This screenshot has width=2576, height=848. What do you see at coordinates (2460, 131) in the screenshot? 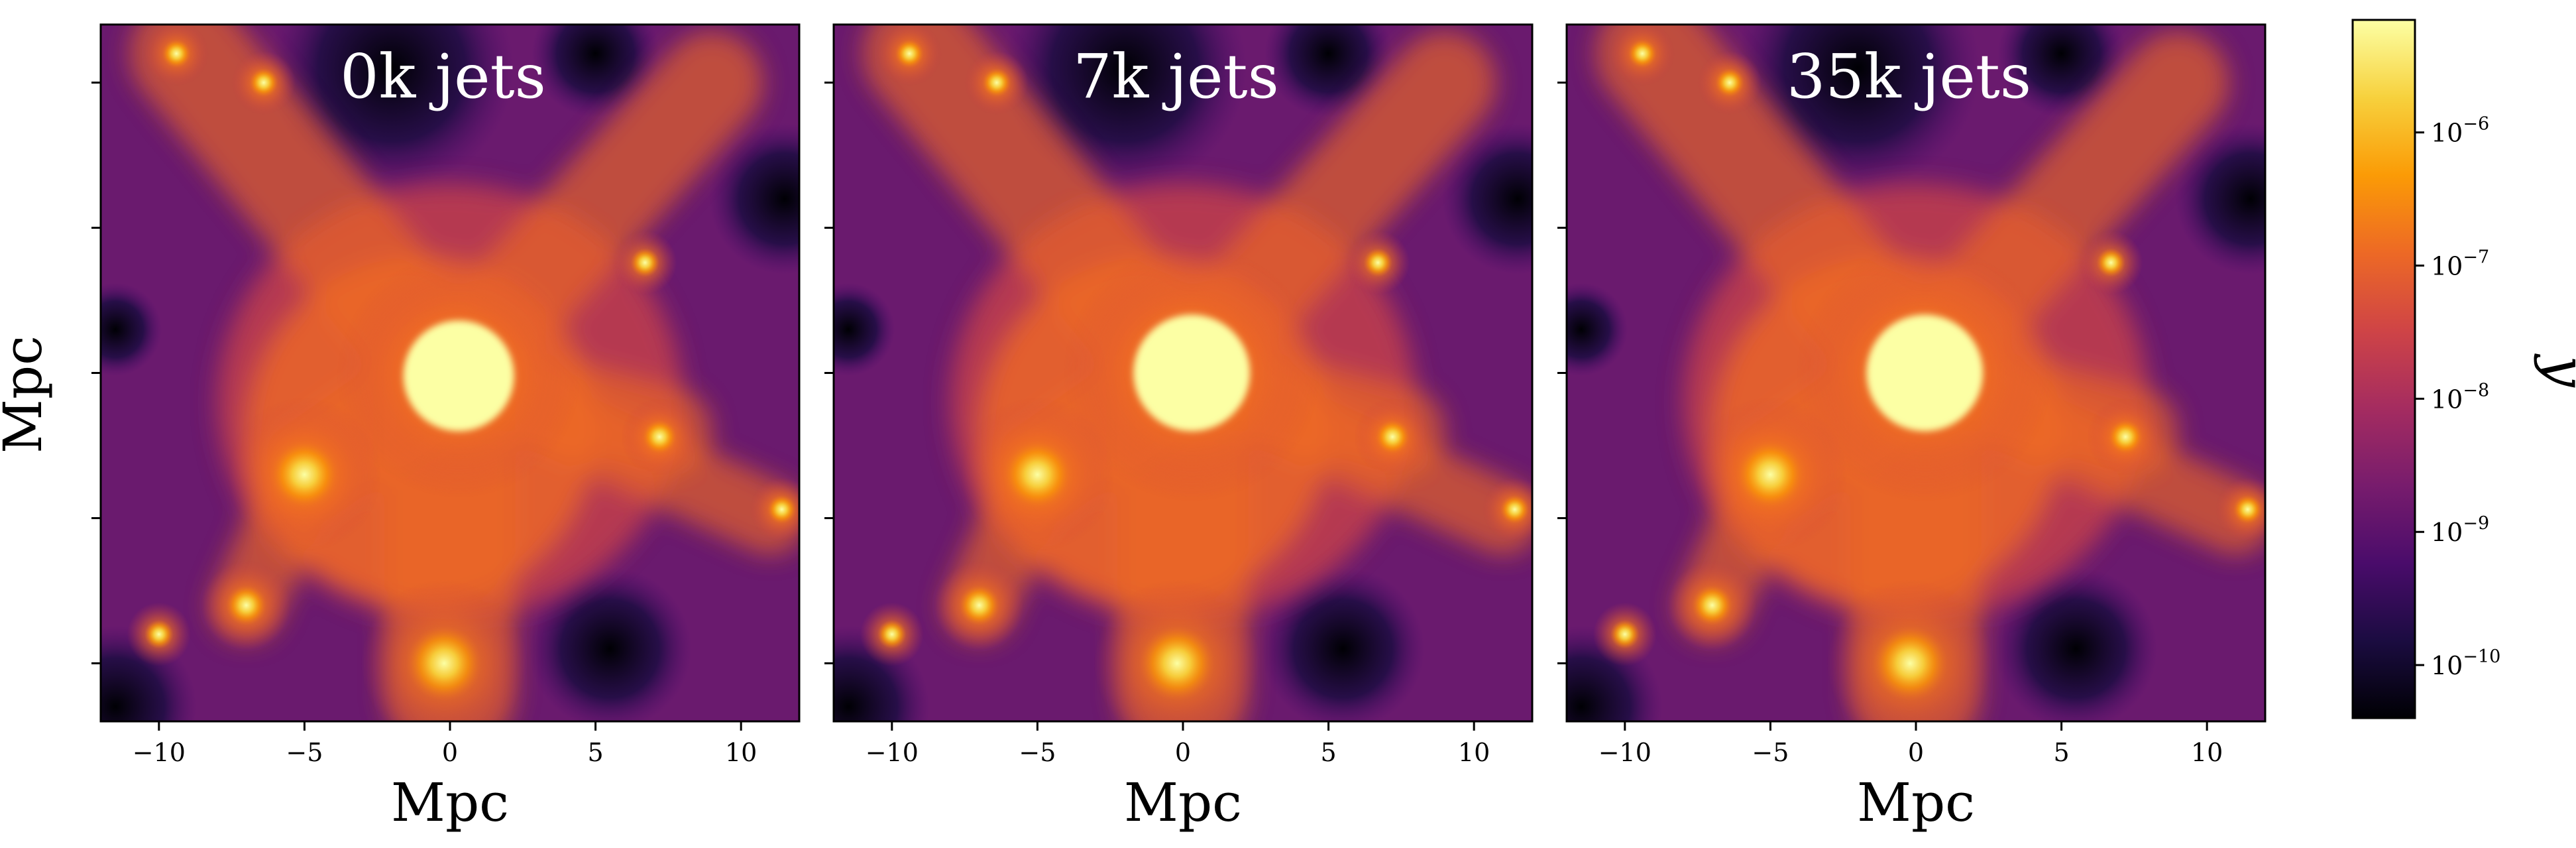
I see `colorbar-tick-label: 10⁻⁶` at bounding box center [2460, 131].